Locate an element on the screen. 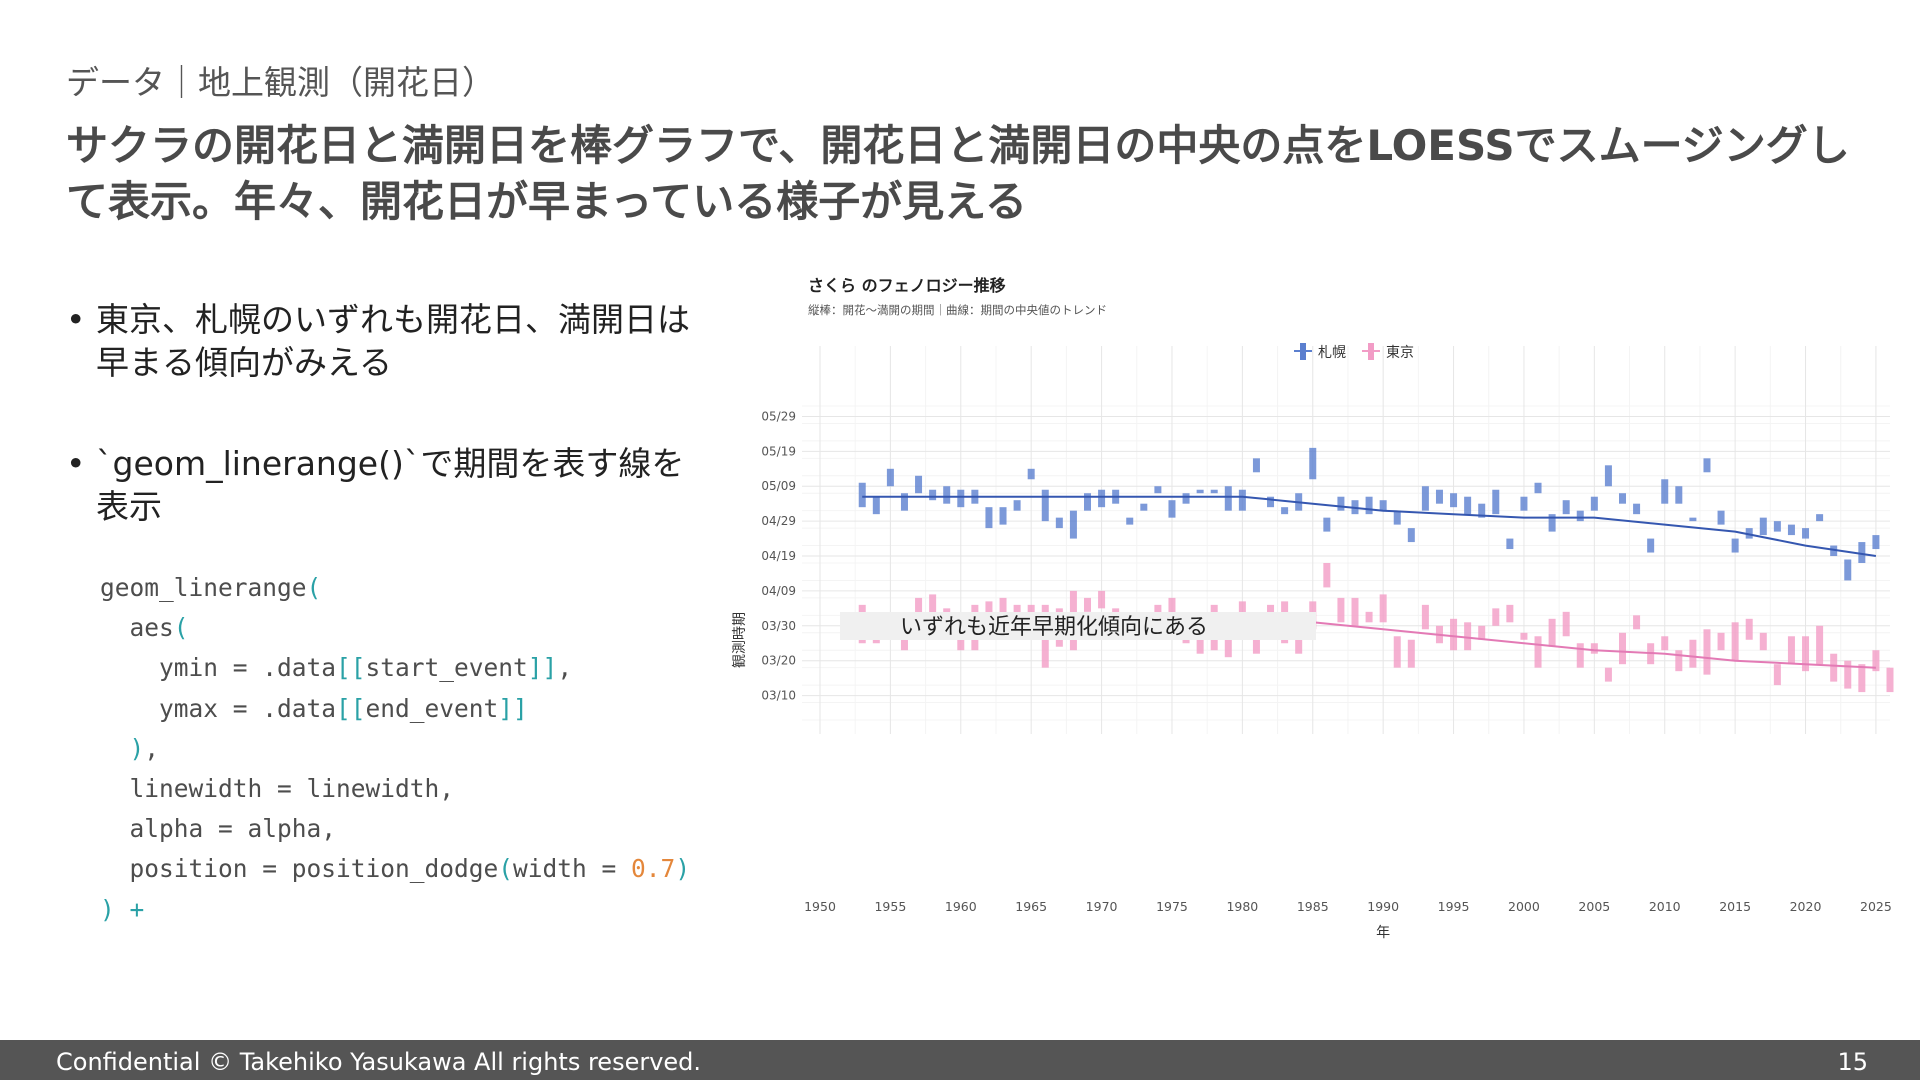 The height and width of the screenshot is (1080, 1920). annotation-text: いずれも近年早期化傾向にある is located at coordinates (1054, 627).